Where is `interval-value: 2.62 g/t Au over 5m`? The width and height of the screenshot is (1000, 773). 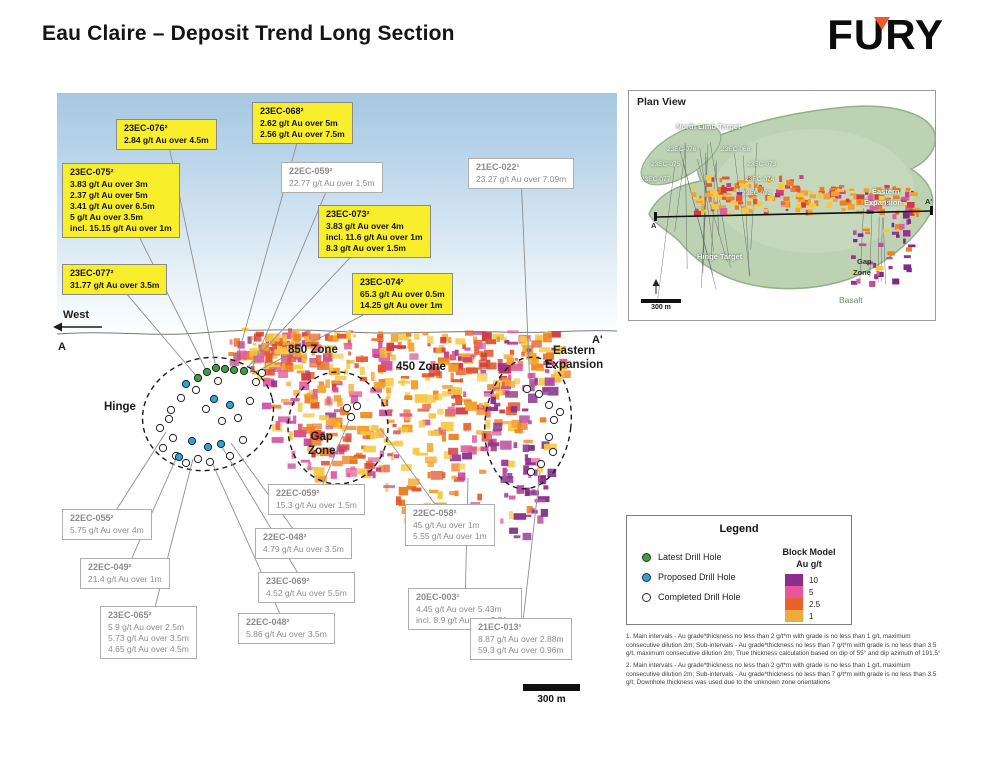
interval-value: 2.62 g/t Au over 5m is located at coordinates (299, 122).